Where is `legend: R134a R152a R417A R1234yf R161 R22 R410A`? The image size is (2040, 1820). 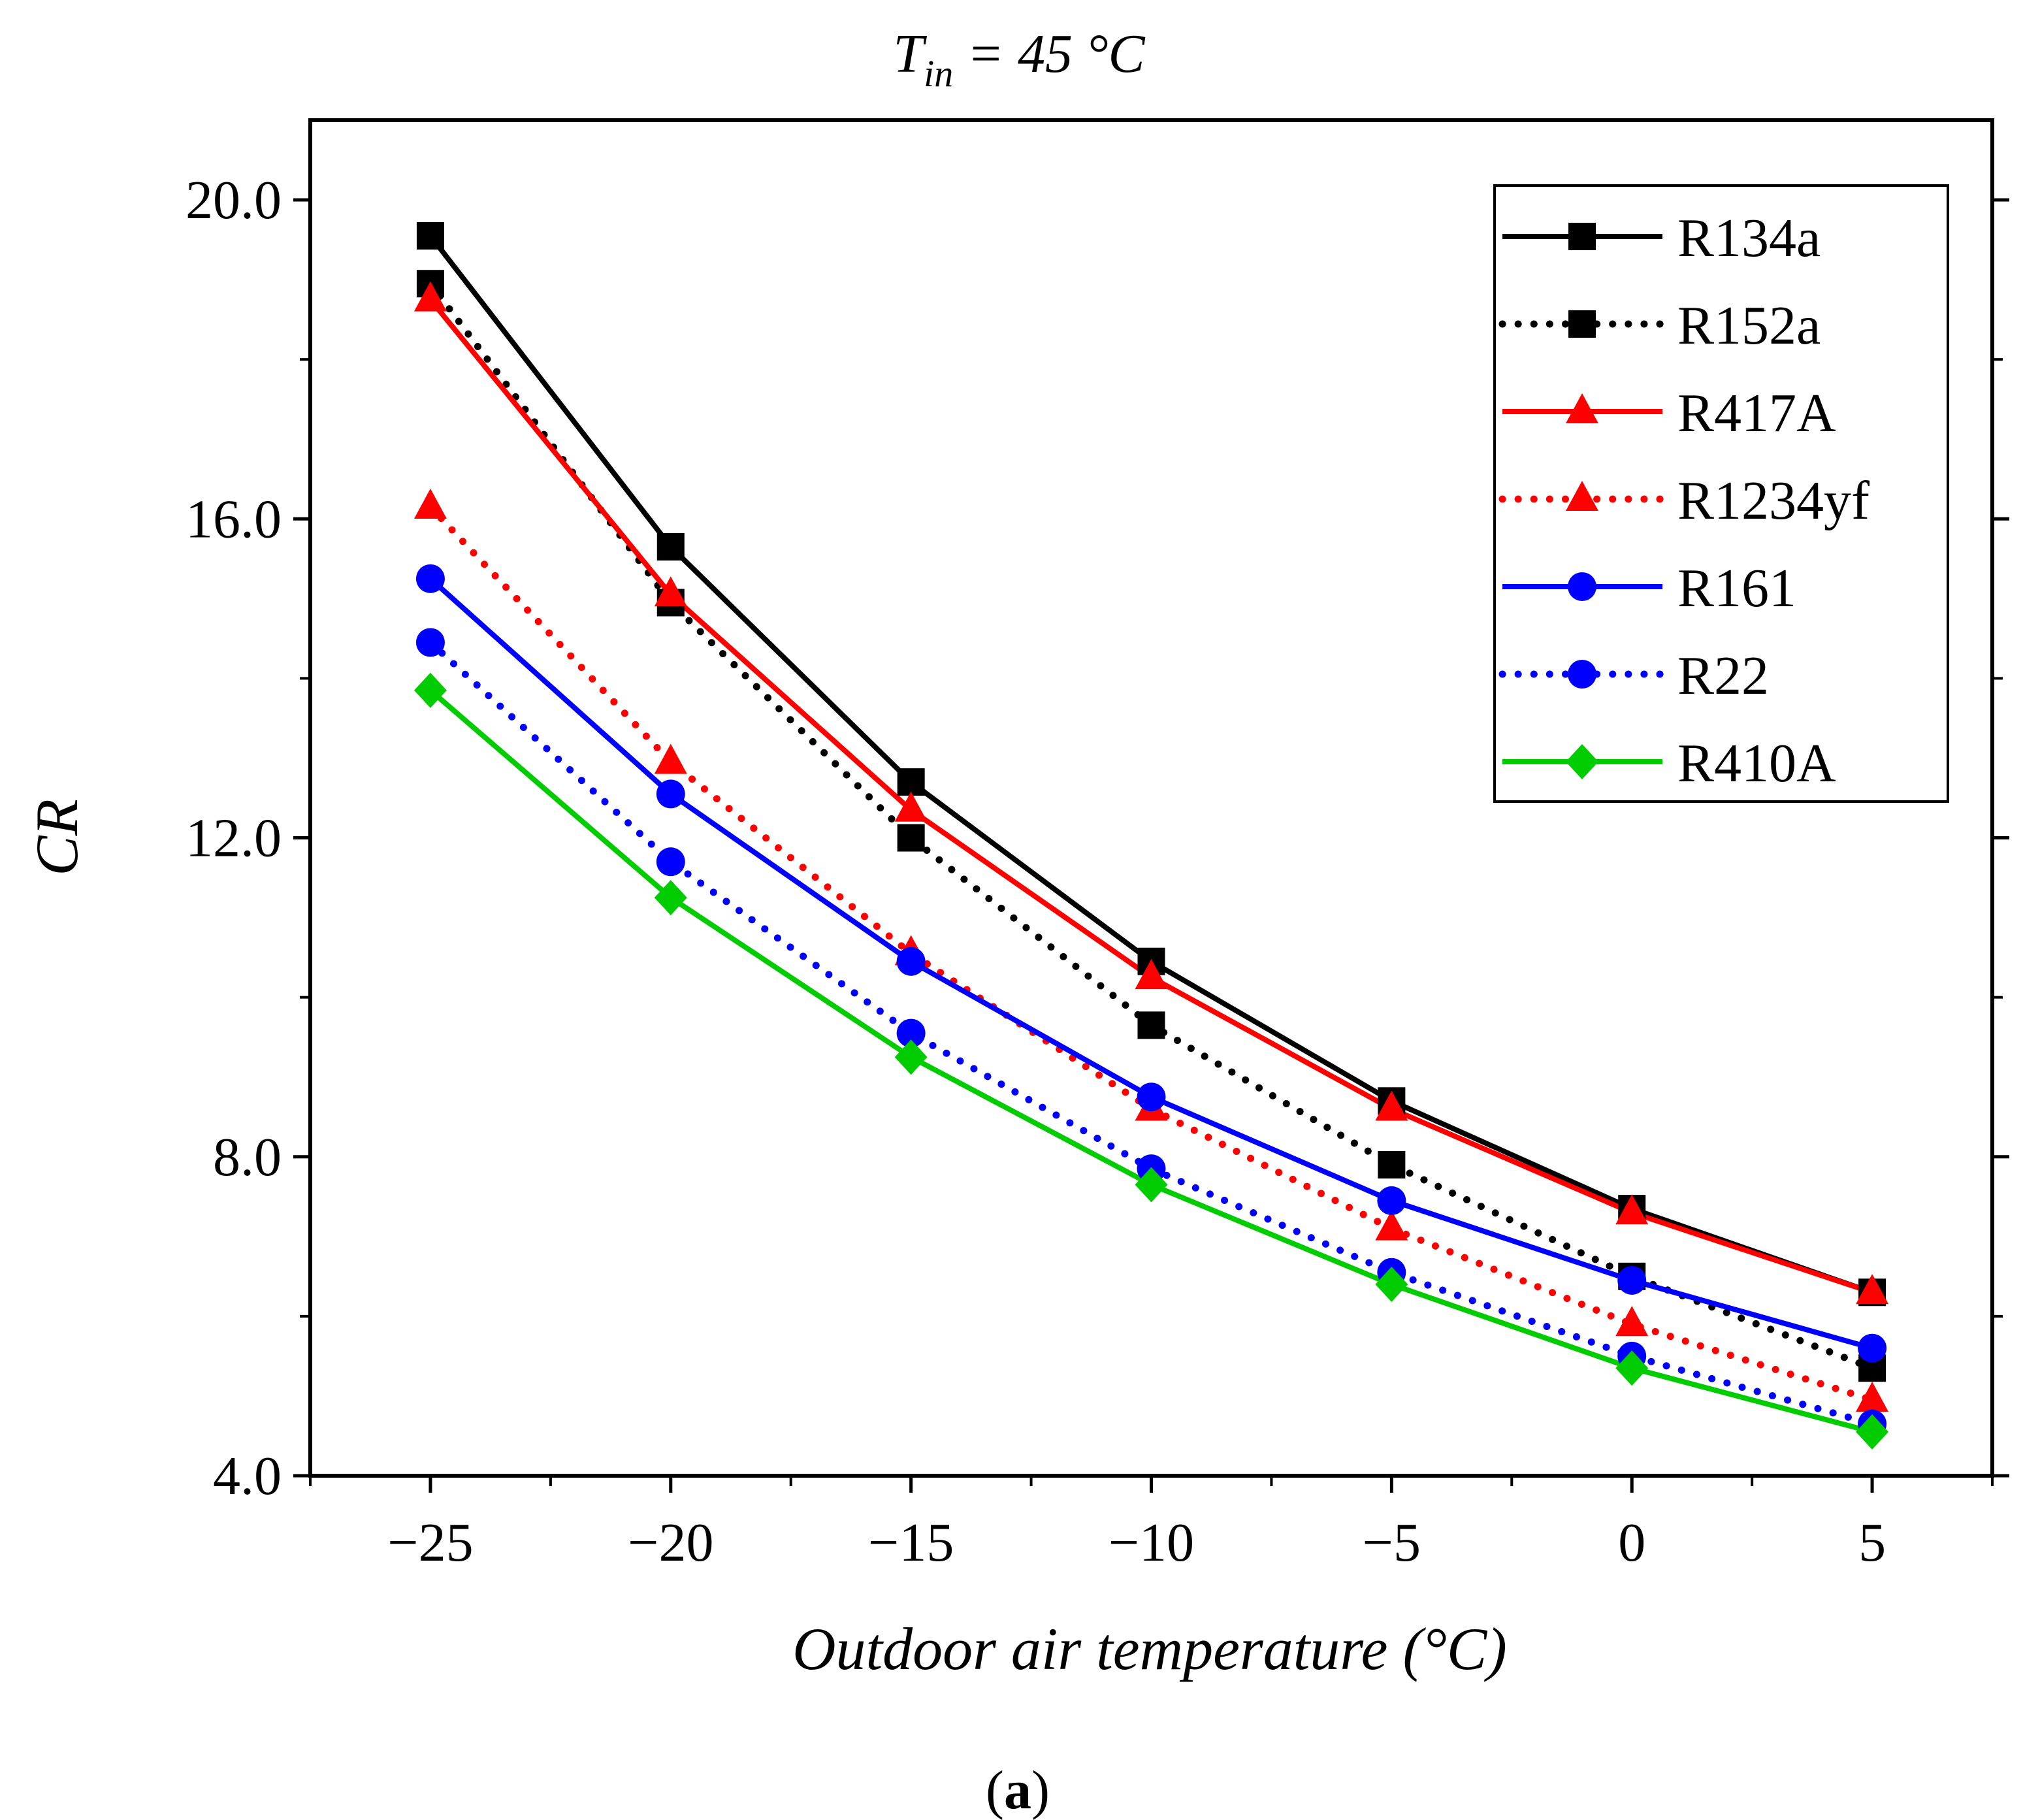 legend: R134a R152a R417A R1234yf R161 R22 R410A is located at coordinates (1684, 501).